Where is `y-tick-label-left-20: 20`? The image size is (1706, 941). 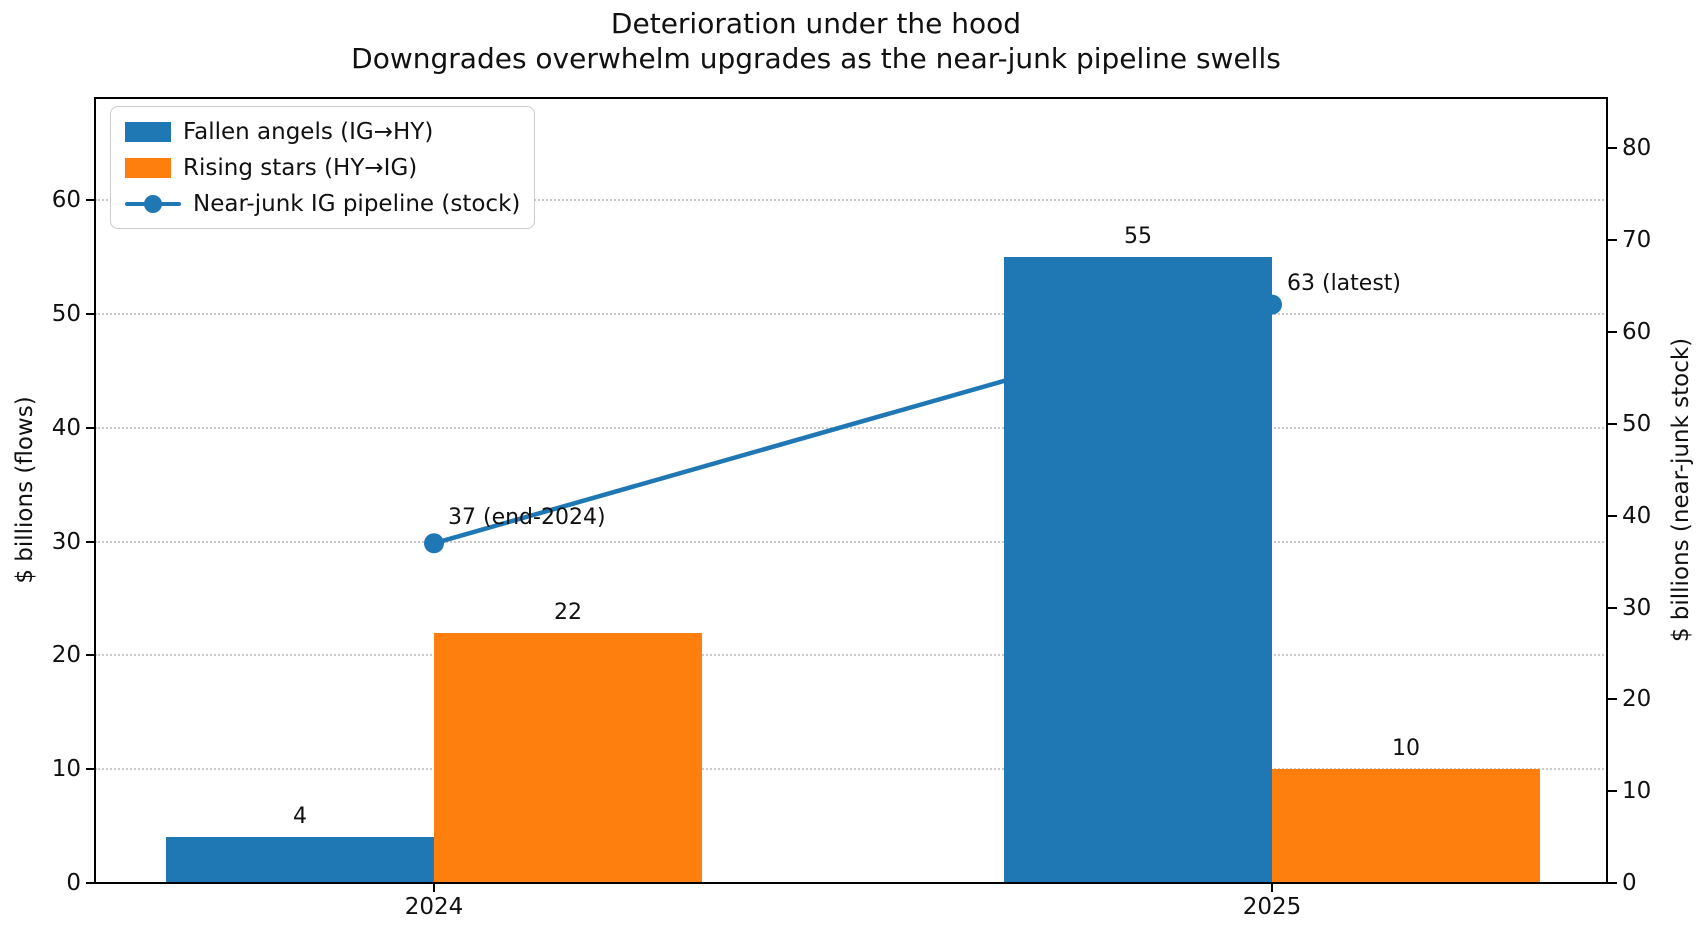 y-tick-label-left-20: 20 is located at coordinates (66, 655).